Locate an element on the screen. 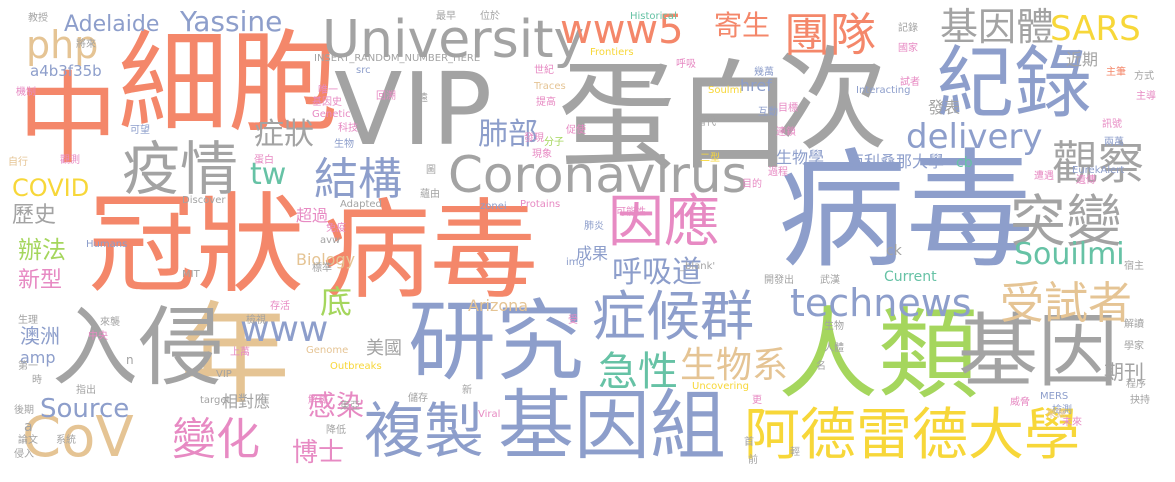  word-cloud-term: 美國 is located at coordinates (384, 348).